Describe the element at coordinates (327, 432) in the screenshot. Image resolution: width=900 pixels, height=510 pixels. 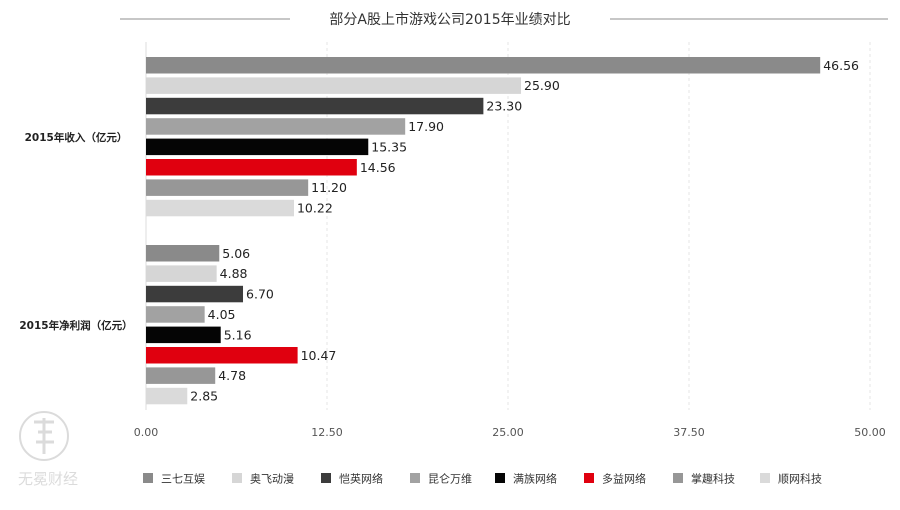
I see `x-tick-label: 12.50` at that location.